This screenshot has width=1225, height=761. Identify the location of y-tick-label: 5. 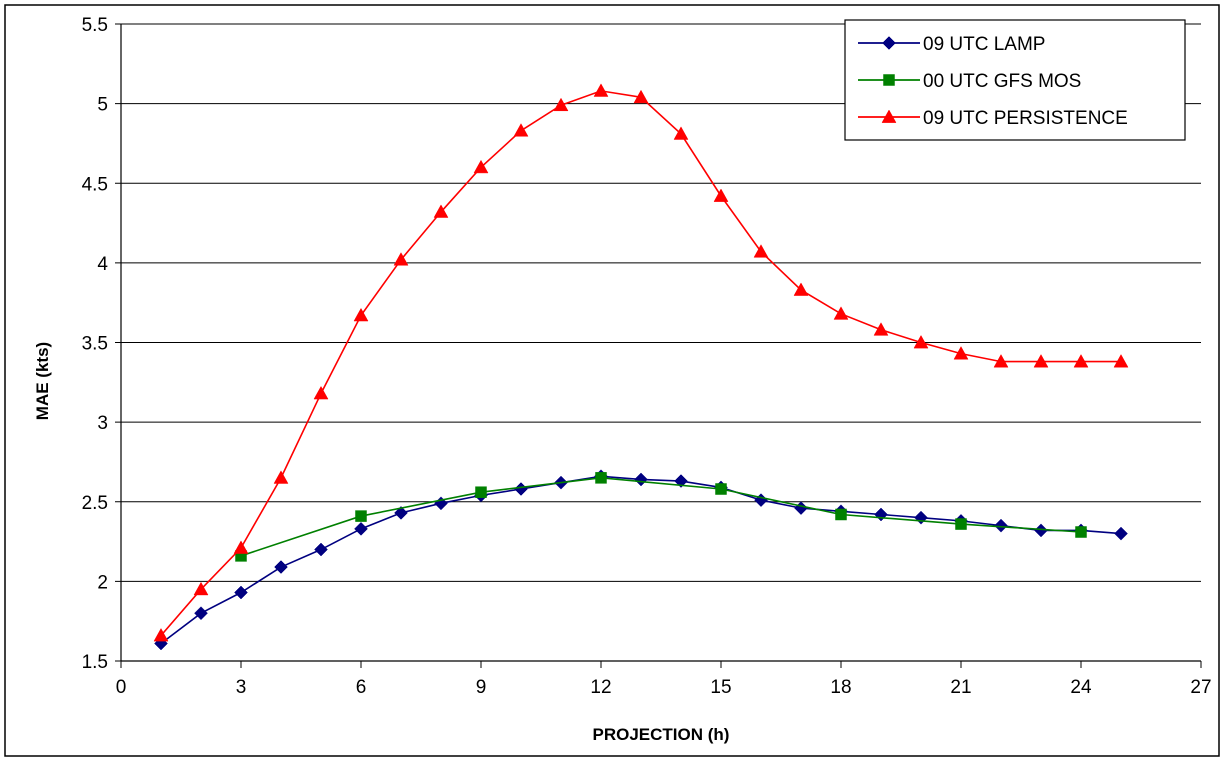
(102, 105).